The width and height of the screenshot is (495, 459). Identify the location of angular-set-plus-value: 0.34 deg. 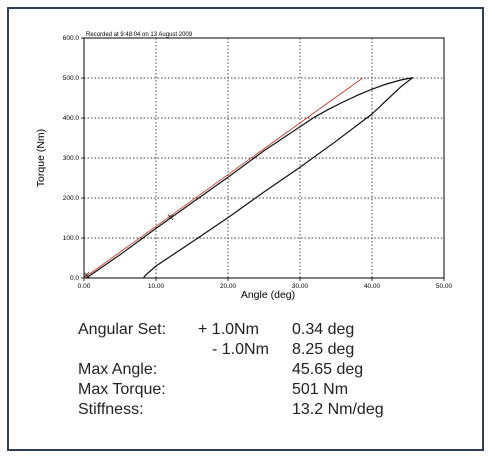
(323, 329).